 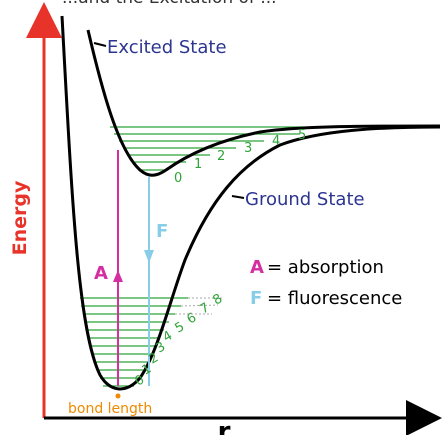 What do you see at coordinates (334, 298) in the screenshot?
I see `legend-fluorescence-text: = fluorescence` at bounding box center [334, 298].